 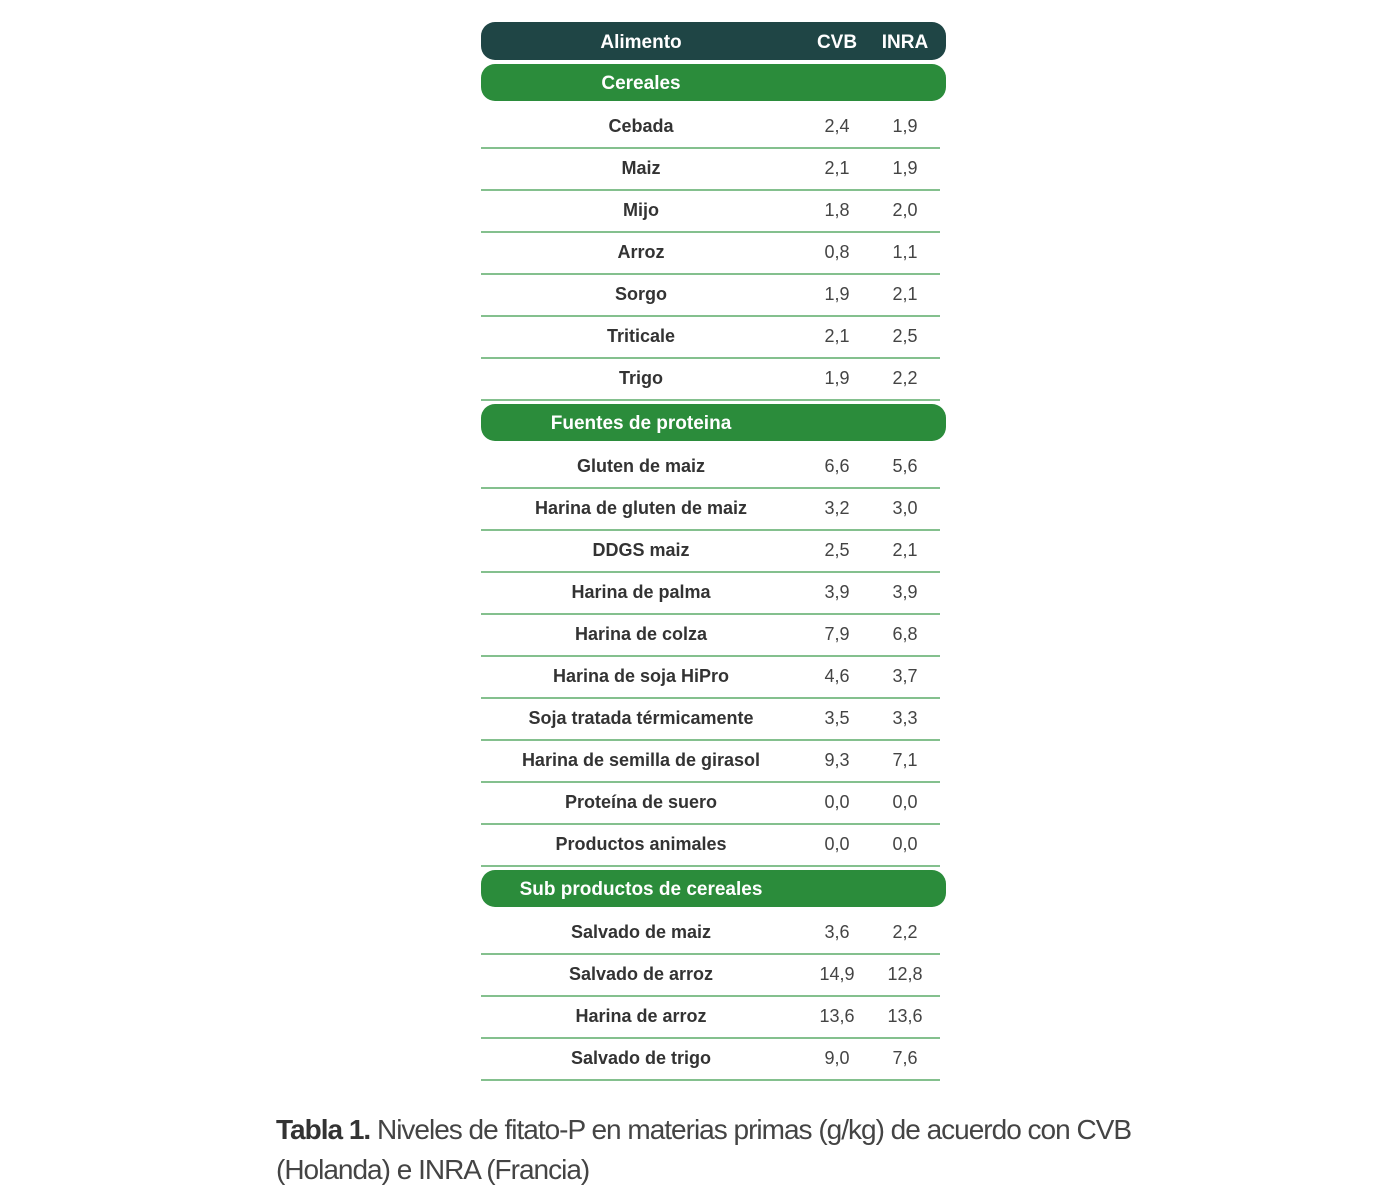 What do you see at coordinates (641, 126) in the screenshot?
I see `cell-name: Cebada` at bounding box center [641, 126].